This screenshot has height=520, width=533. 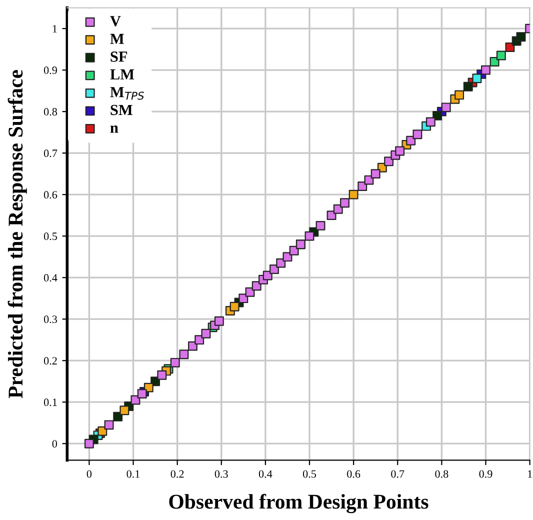 I want to click on y-tick-label: 0.6, so click(x=51, y=195).